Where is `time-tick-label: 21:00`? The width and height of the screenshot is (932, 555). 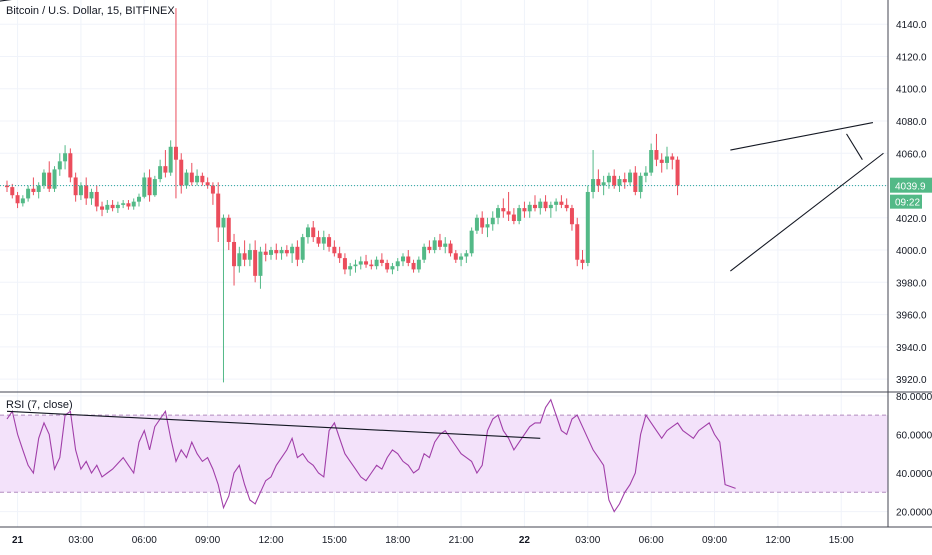
time-tick-label: 21:00 is located at coordinates (461, 540).